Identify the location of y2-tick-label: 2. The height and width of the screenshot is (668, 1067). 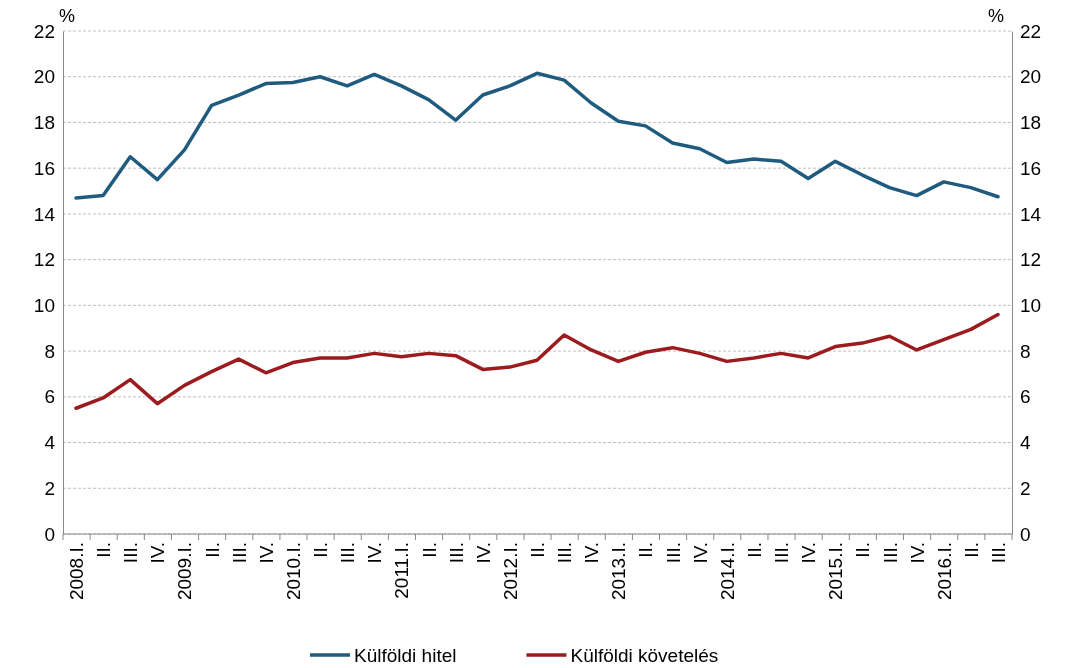
(1025, 488).